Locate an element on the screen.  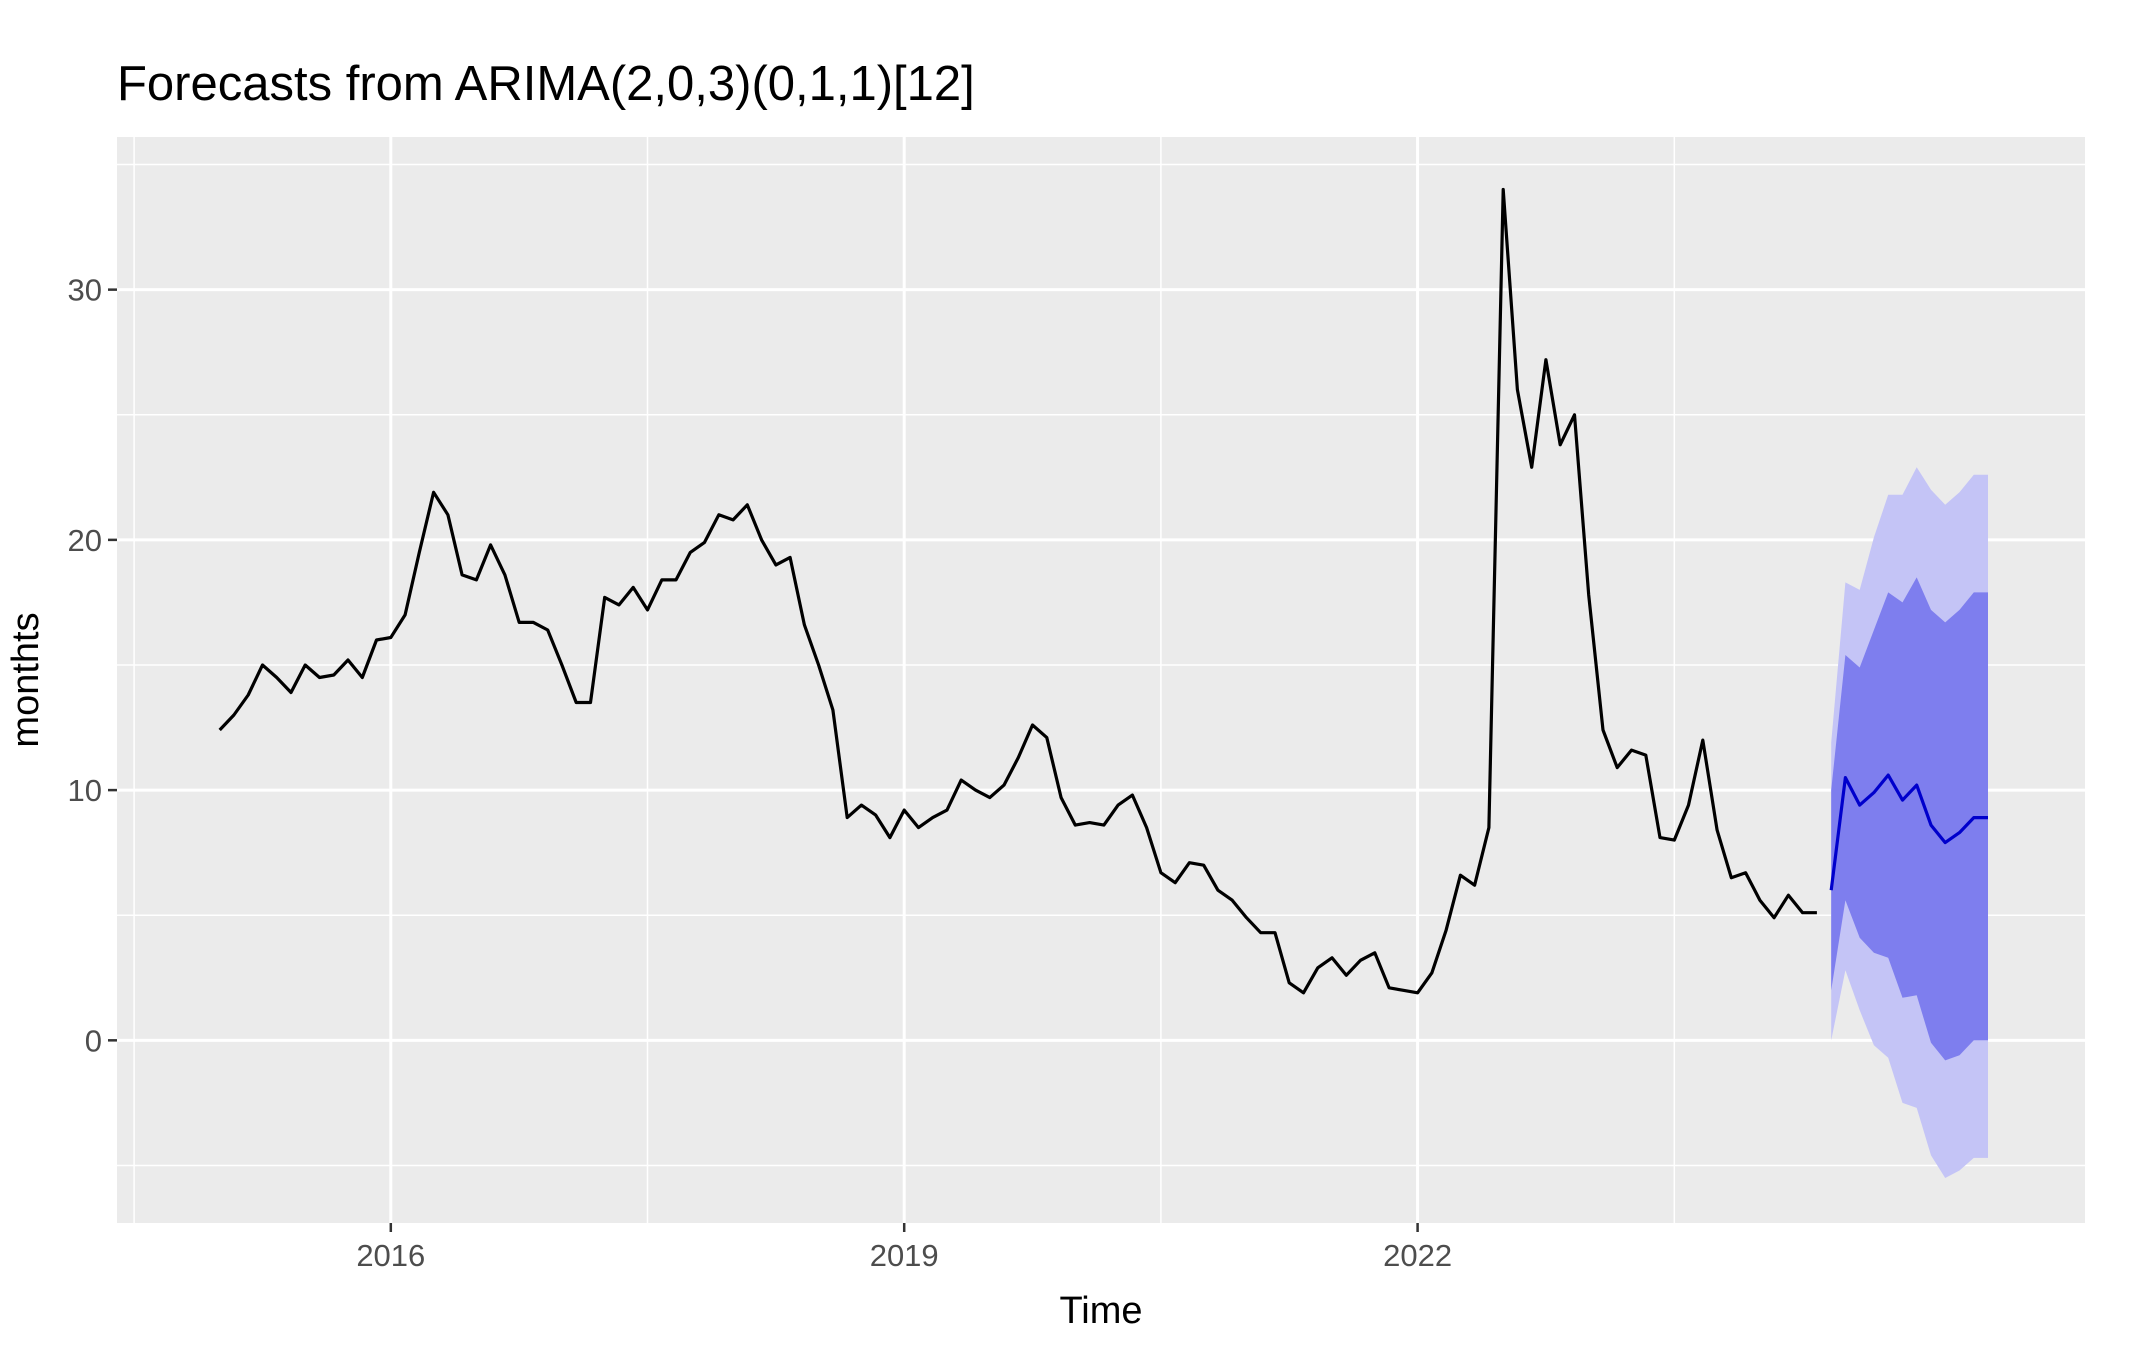
y-axis: 0 10 20 30 is located at coordinates (92, 665).